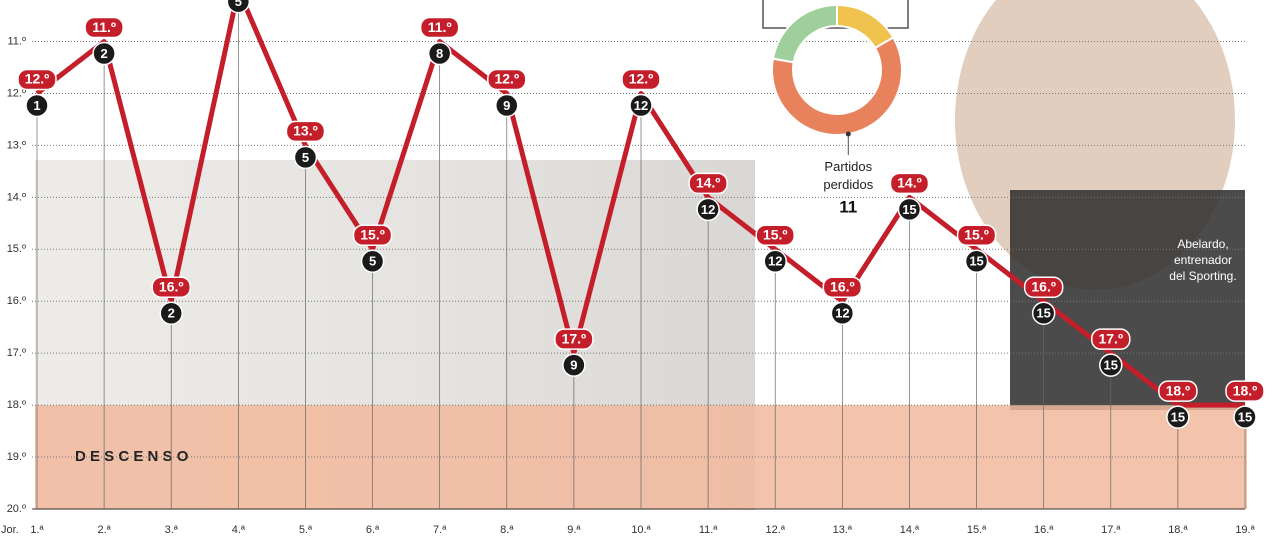 This screenshot has width=1280, height=548. Describe the element at coordinates (16, 145) in the screenshot. I see `y-tick-label: 13.º` at that location.